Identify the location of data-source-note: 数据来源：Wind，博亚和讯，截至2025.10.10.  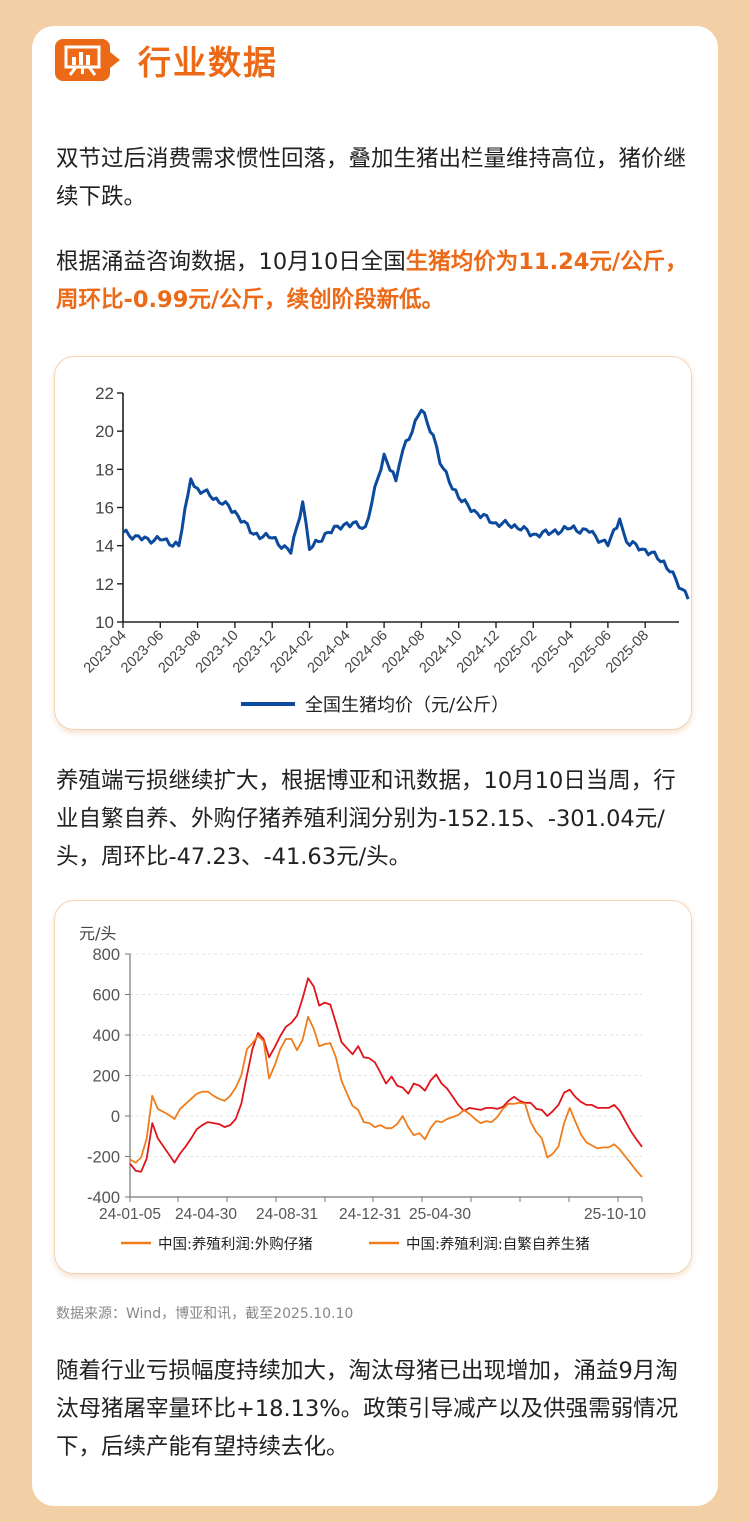
(205, 1314).